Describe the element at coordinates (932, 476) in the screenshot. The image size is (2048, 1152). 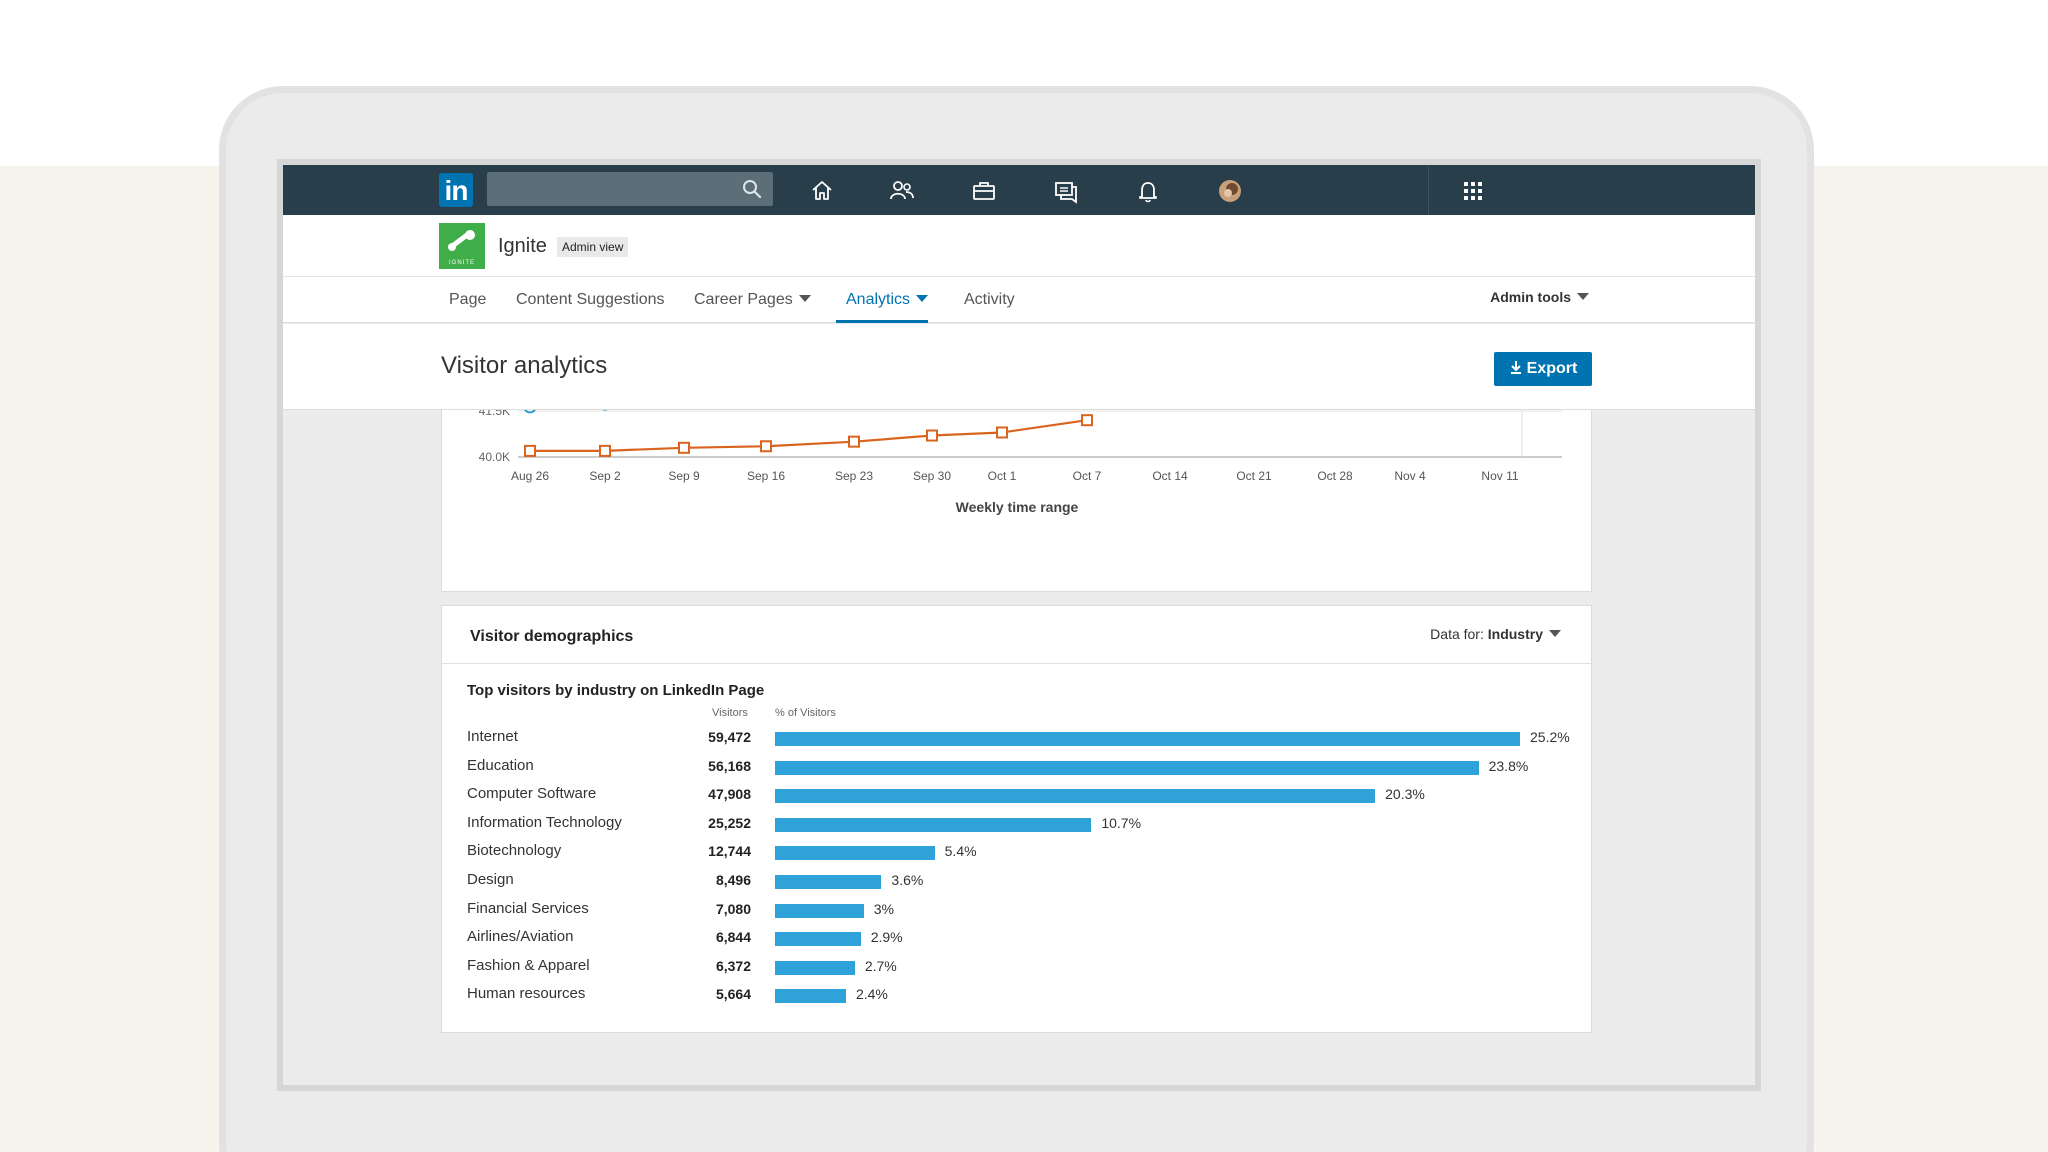
I see `x-tick-label: Sep 30` at that location.